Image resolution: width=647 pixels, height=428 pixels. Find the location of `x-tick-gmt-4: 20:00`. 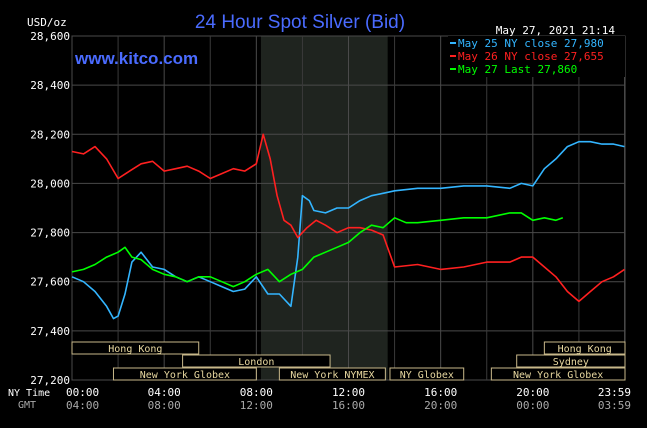

x-tick-gmt-4: 20:00 is located at coordinates (440, 405).